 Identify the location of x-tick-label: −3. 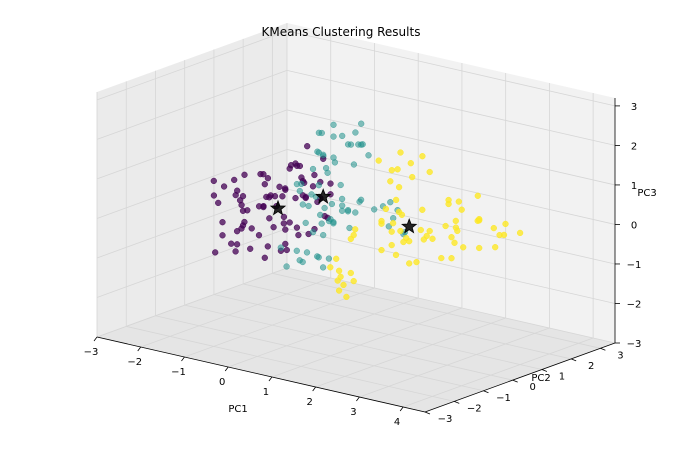
(91, 352).